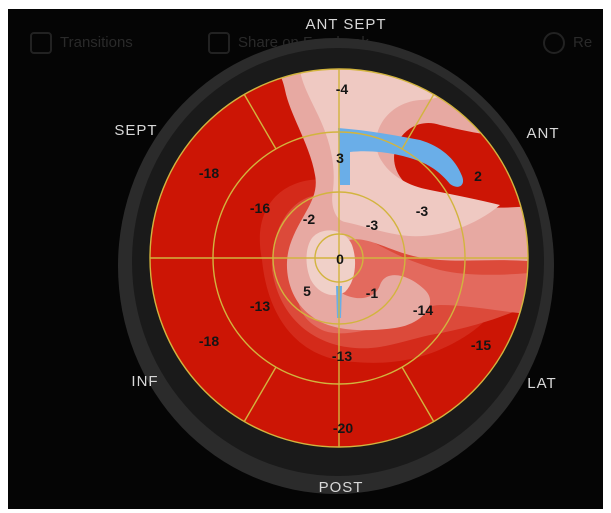 Image resolution: width=611 pixels, height=513 pixels. What do you see at coordinates (307, 291) in the screenshot?
I see `value-apical-inferior: 5` at bounding box center [307, 291].